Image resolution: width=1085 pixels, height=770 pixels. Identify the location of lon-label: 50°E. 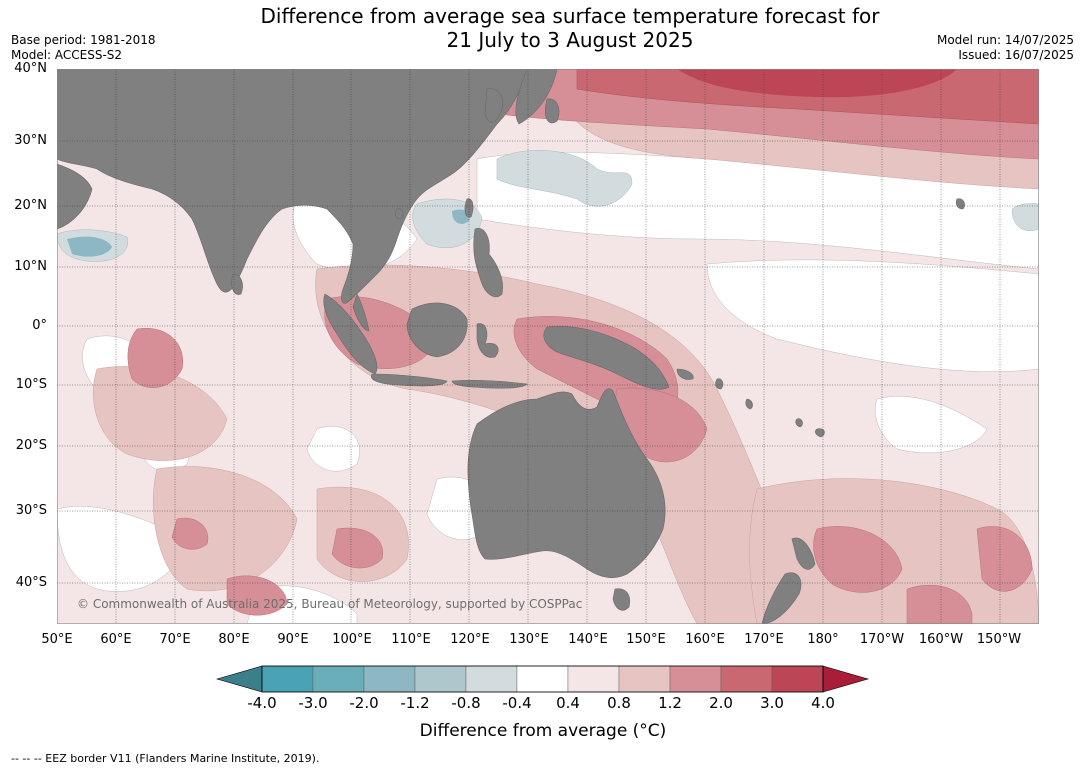
(57, 639).